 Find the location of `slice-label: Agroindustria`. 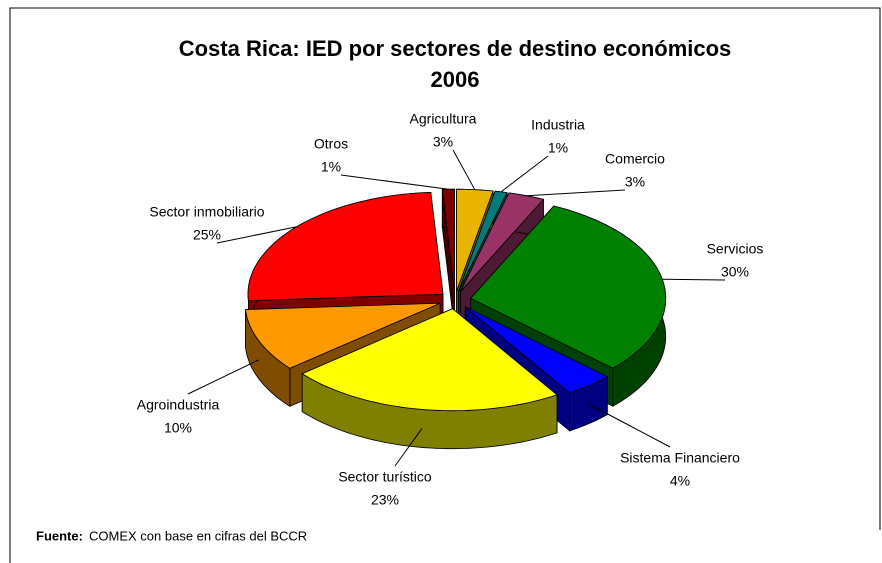

slice-label: Agroindustria is located at coordinates (178, 405).